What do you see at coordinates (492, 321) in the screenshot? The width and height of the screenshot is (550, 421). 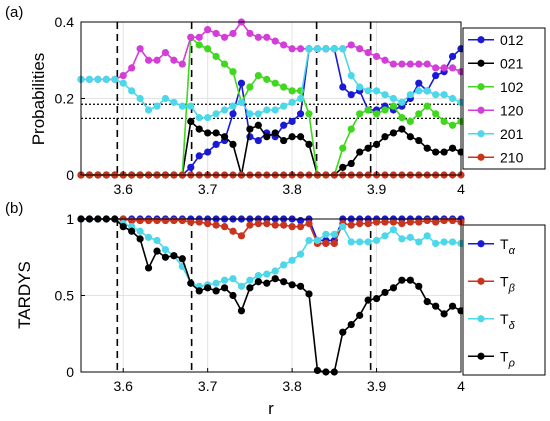 I see `legend-entry-δ: Tδ` at bounding box center [492, 321].